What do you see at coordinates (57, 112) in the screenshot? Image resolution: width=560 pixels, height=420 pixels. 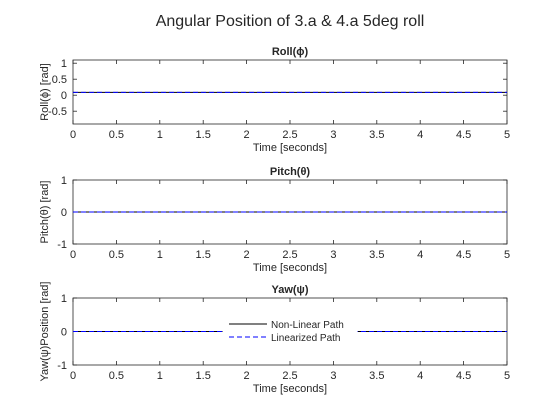 I see `y-tick-label: -0.5` at bounding box center [57, 112].